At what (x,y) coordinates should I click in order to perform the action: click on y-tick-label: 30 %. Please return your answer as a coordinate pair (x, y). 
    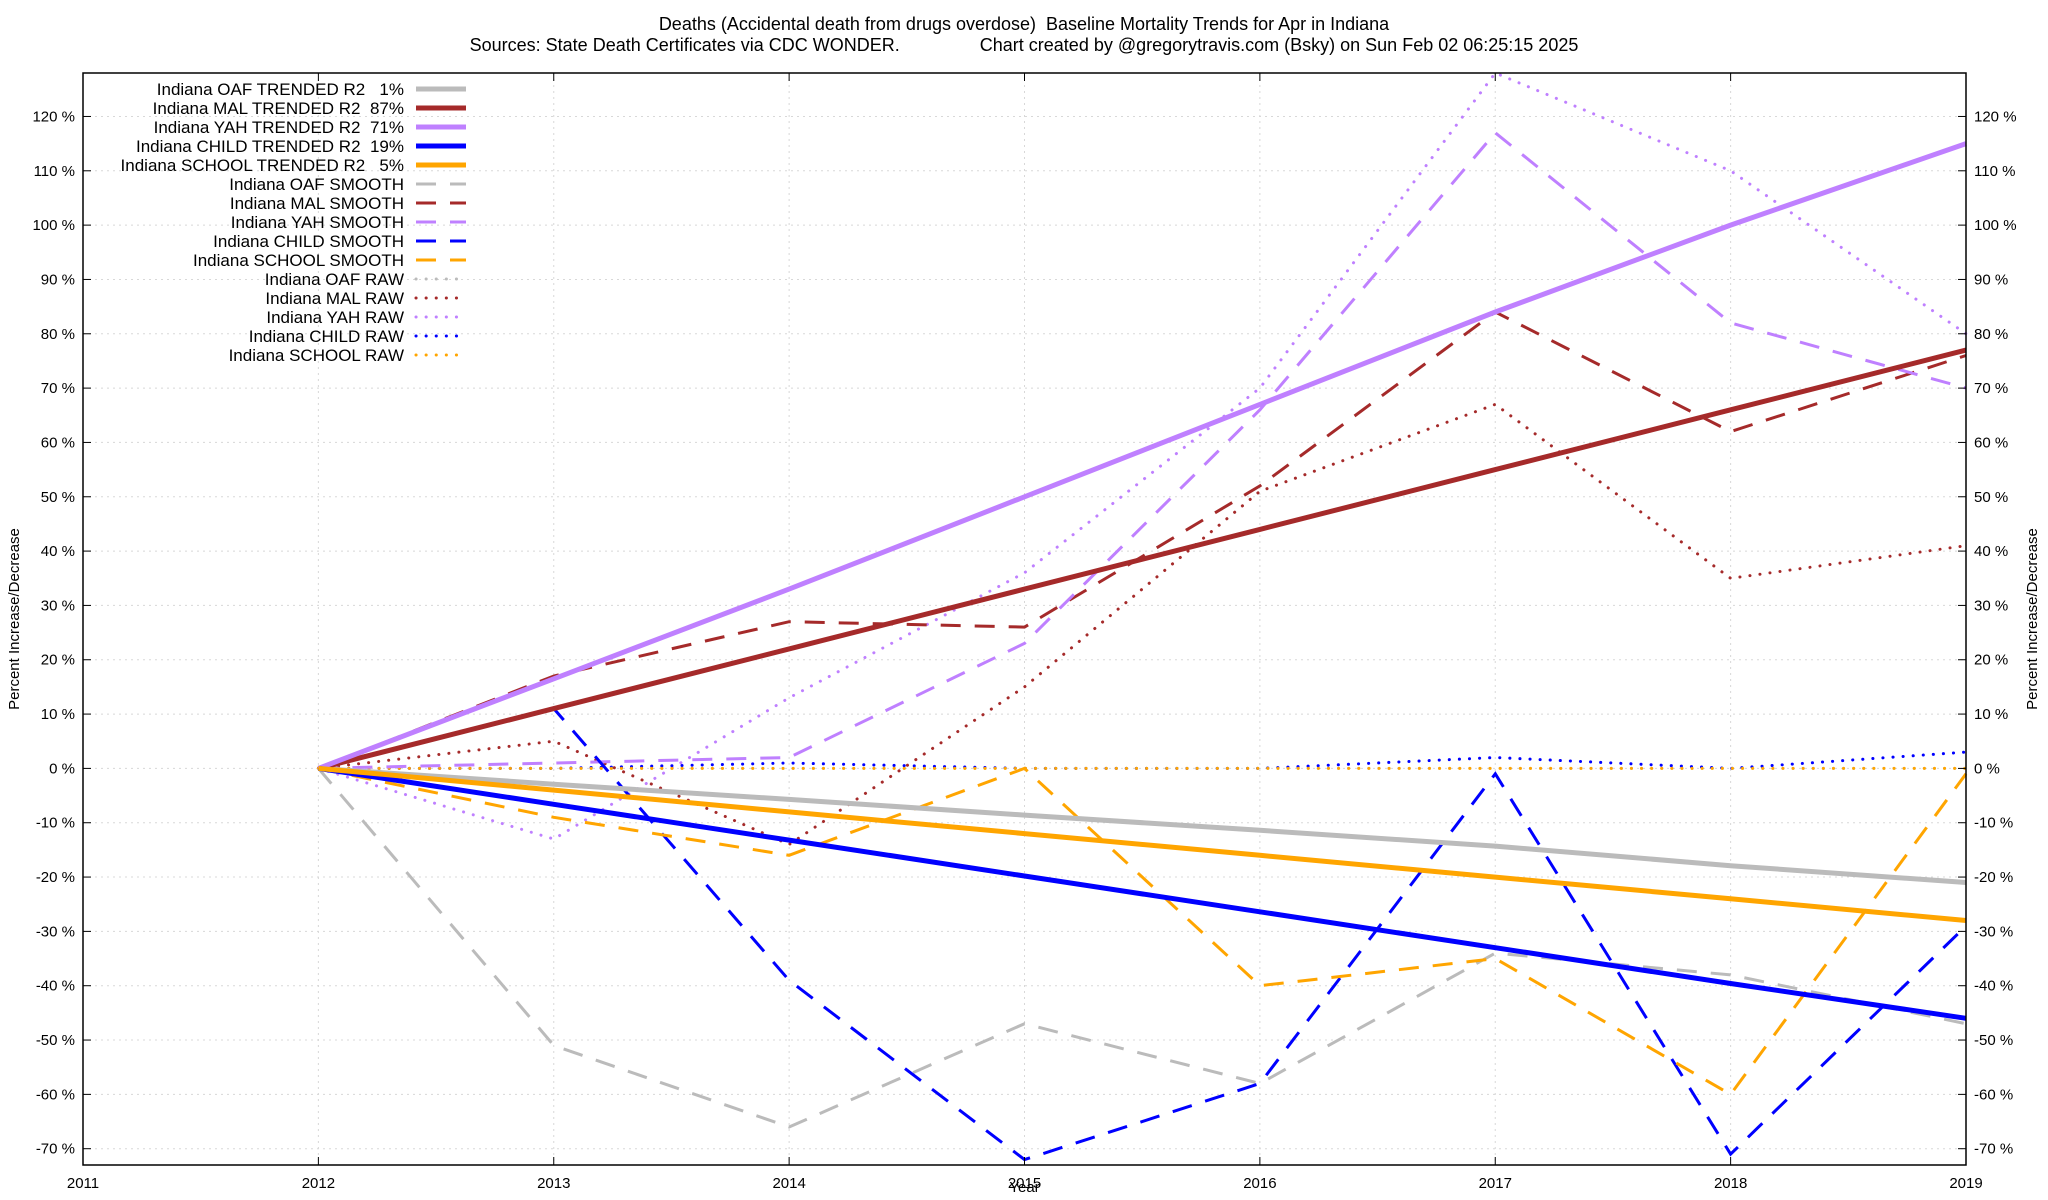
    Looking at the image, I should click on (58, 605).